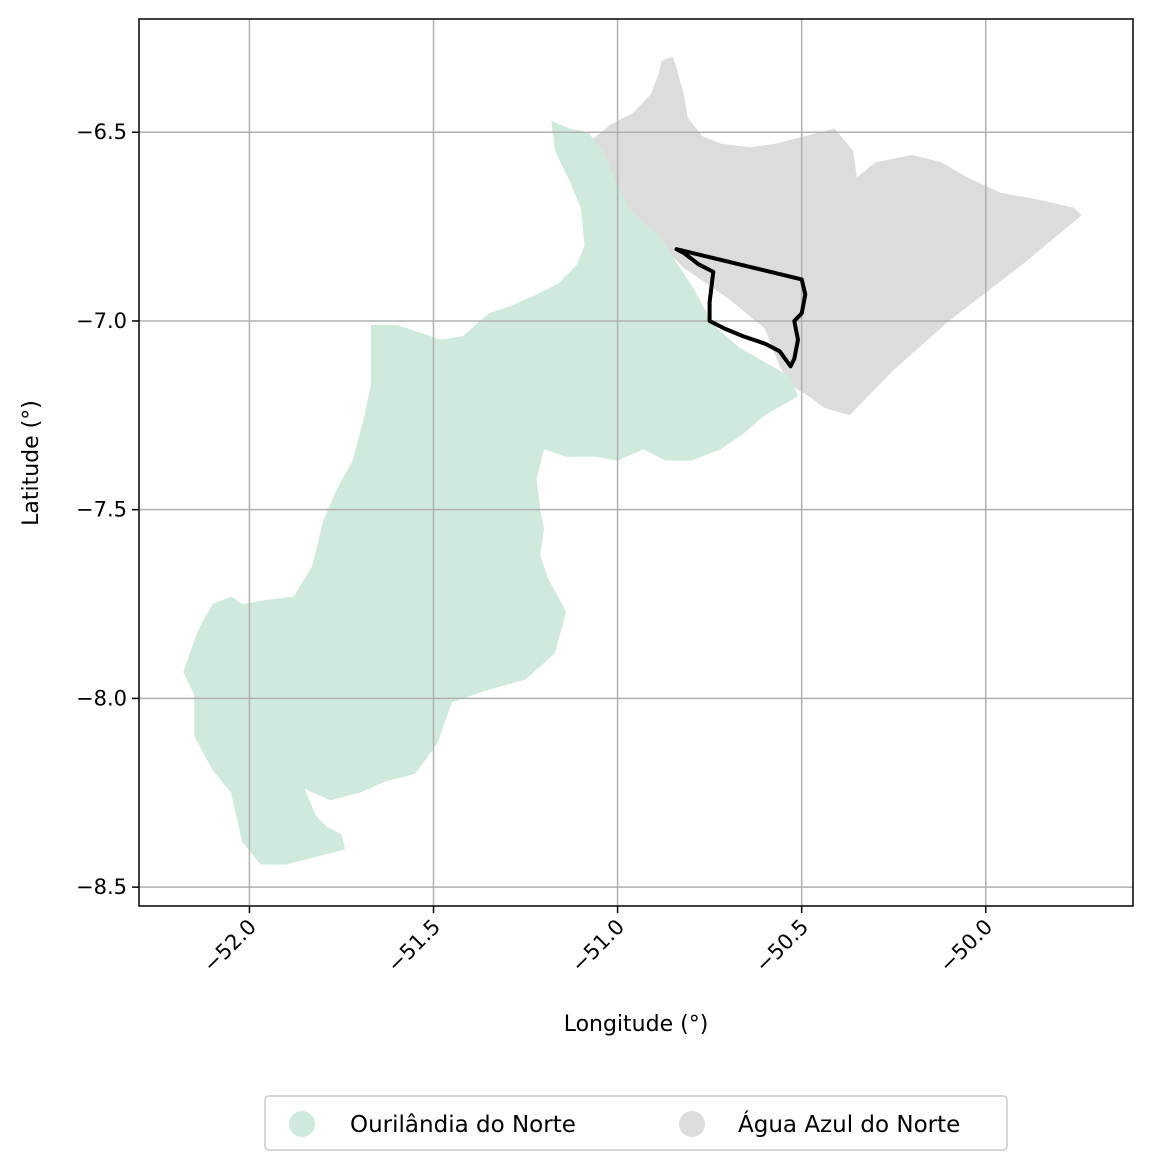 The width and height of the screenshot is (1152, 1168). I want to click on study-area-outline, so click(741, 308).